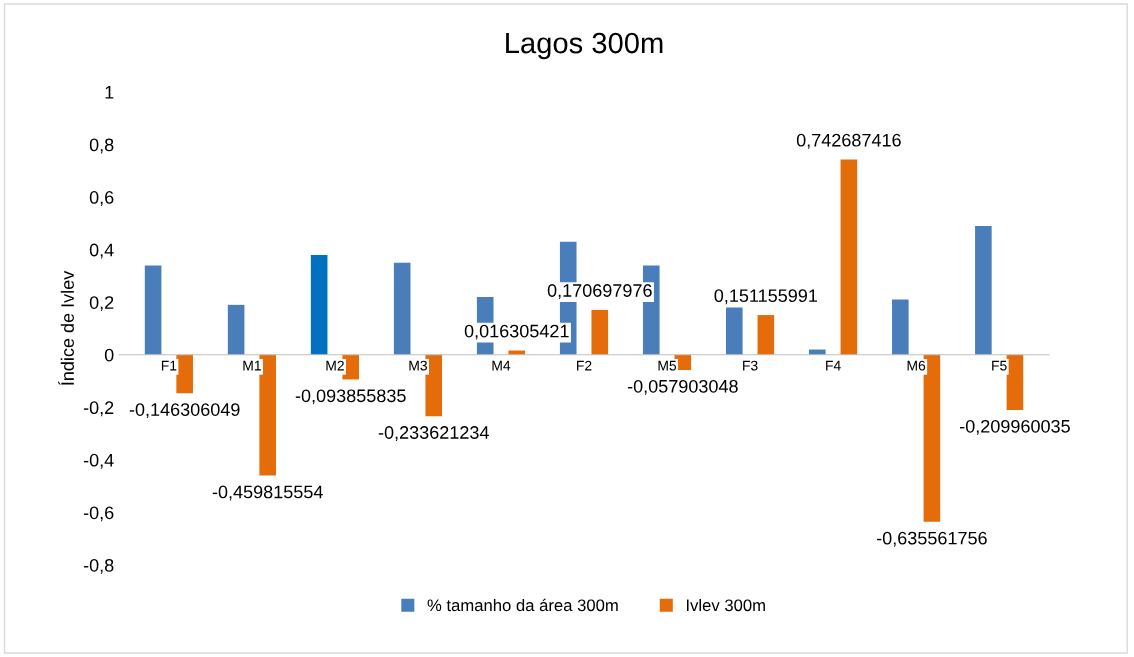 This screenshot has height=657, width=1134. Describe the element at coordinates (66, 327) in the screenshot. I see `y-axis-title: Índice de Ivlev` at that location.